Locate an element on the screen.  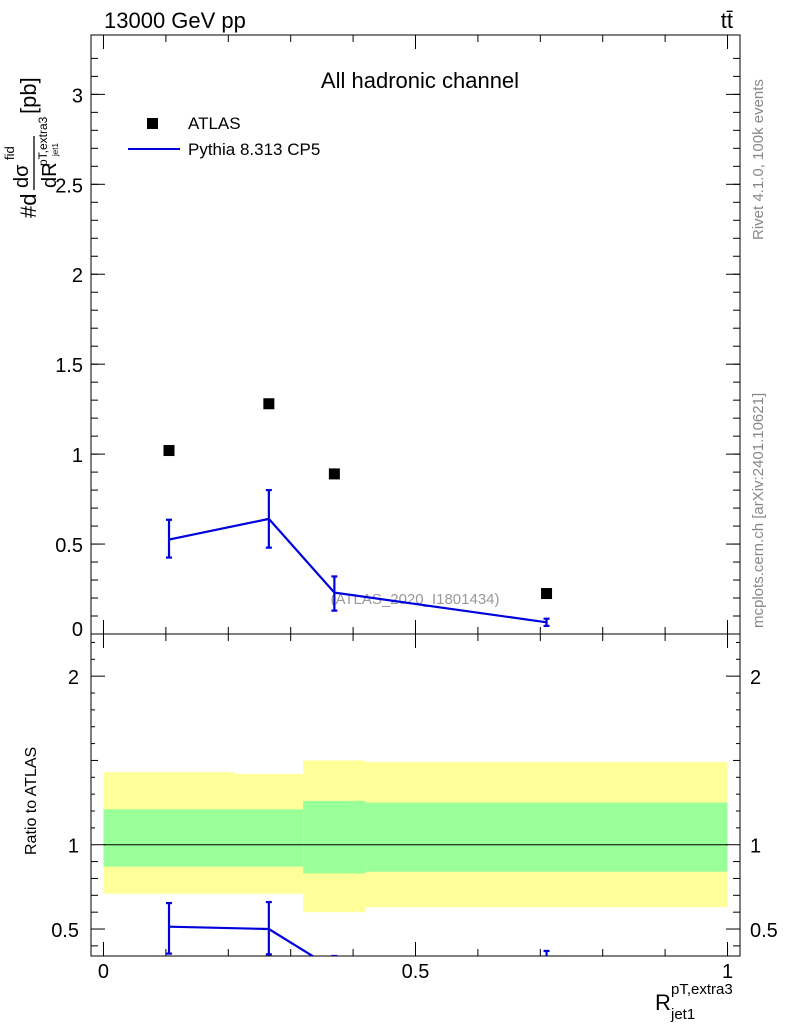
y-top-tick-label: 0 is located at coordinates (77, 630).